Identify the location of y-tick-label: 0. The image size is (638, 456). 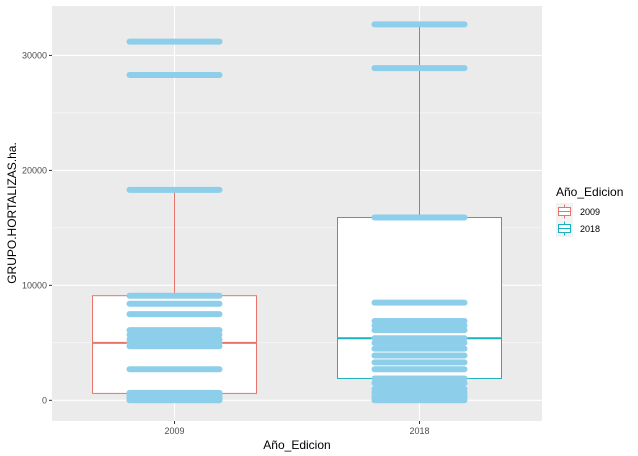
(44, 400).